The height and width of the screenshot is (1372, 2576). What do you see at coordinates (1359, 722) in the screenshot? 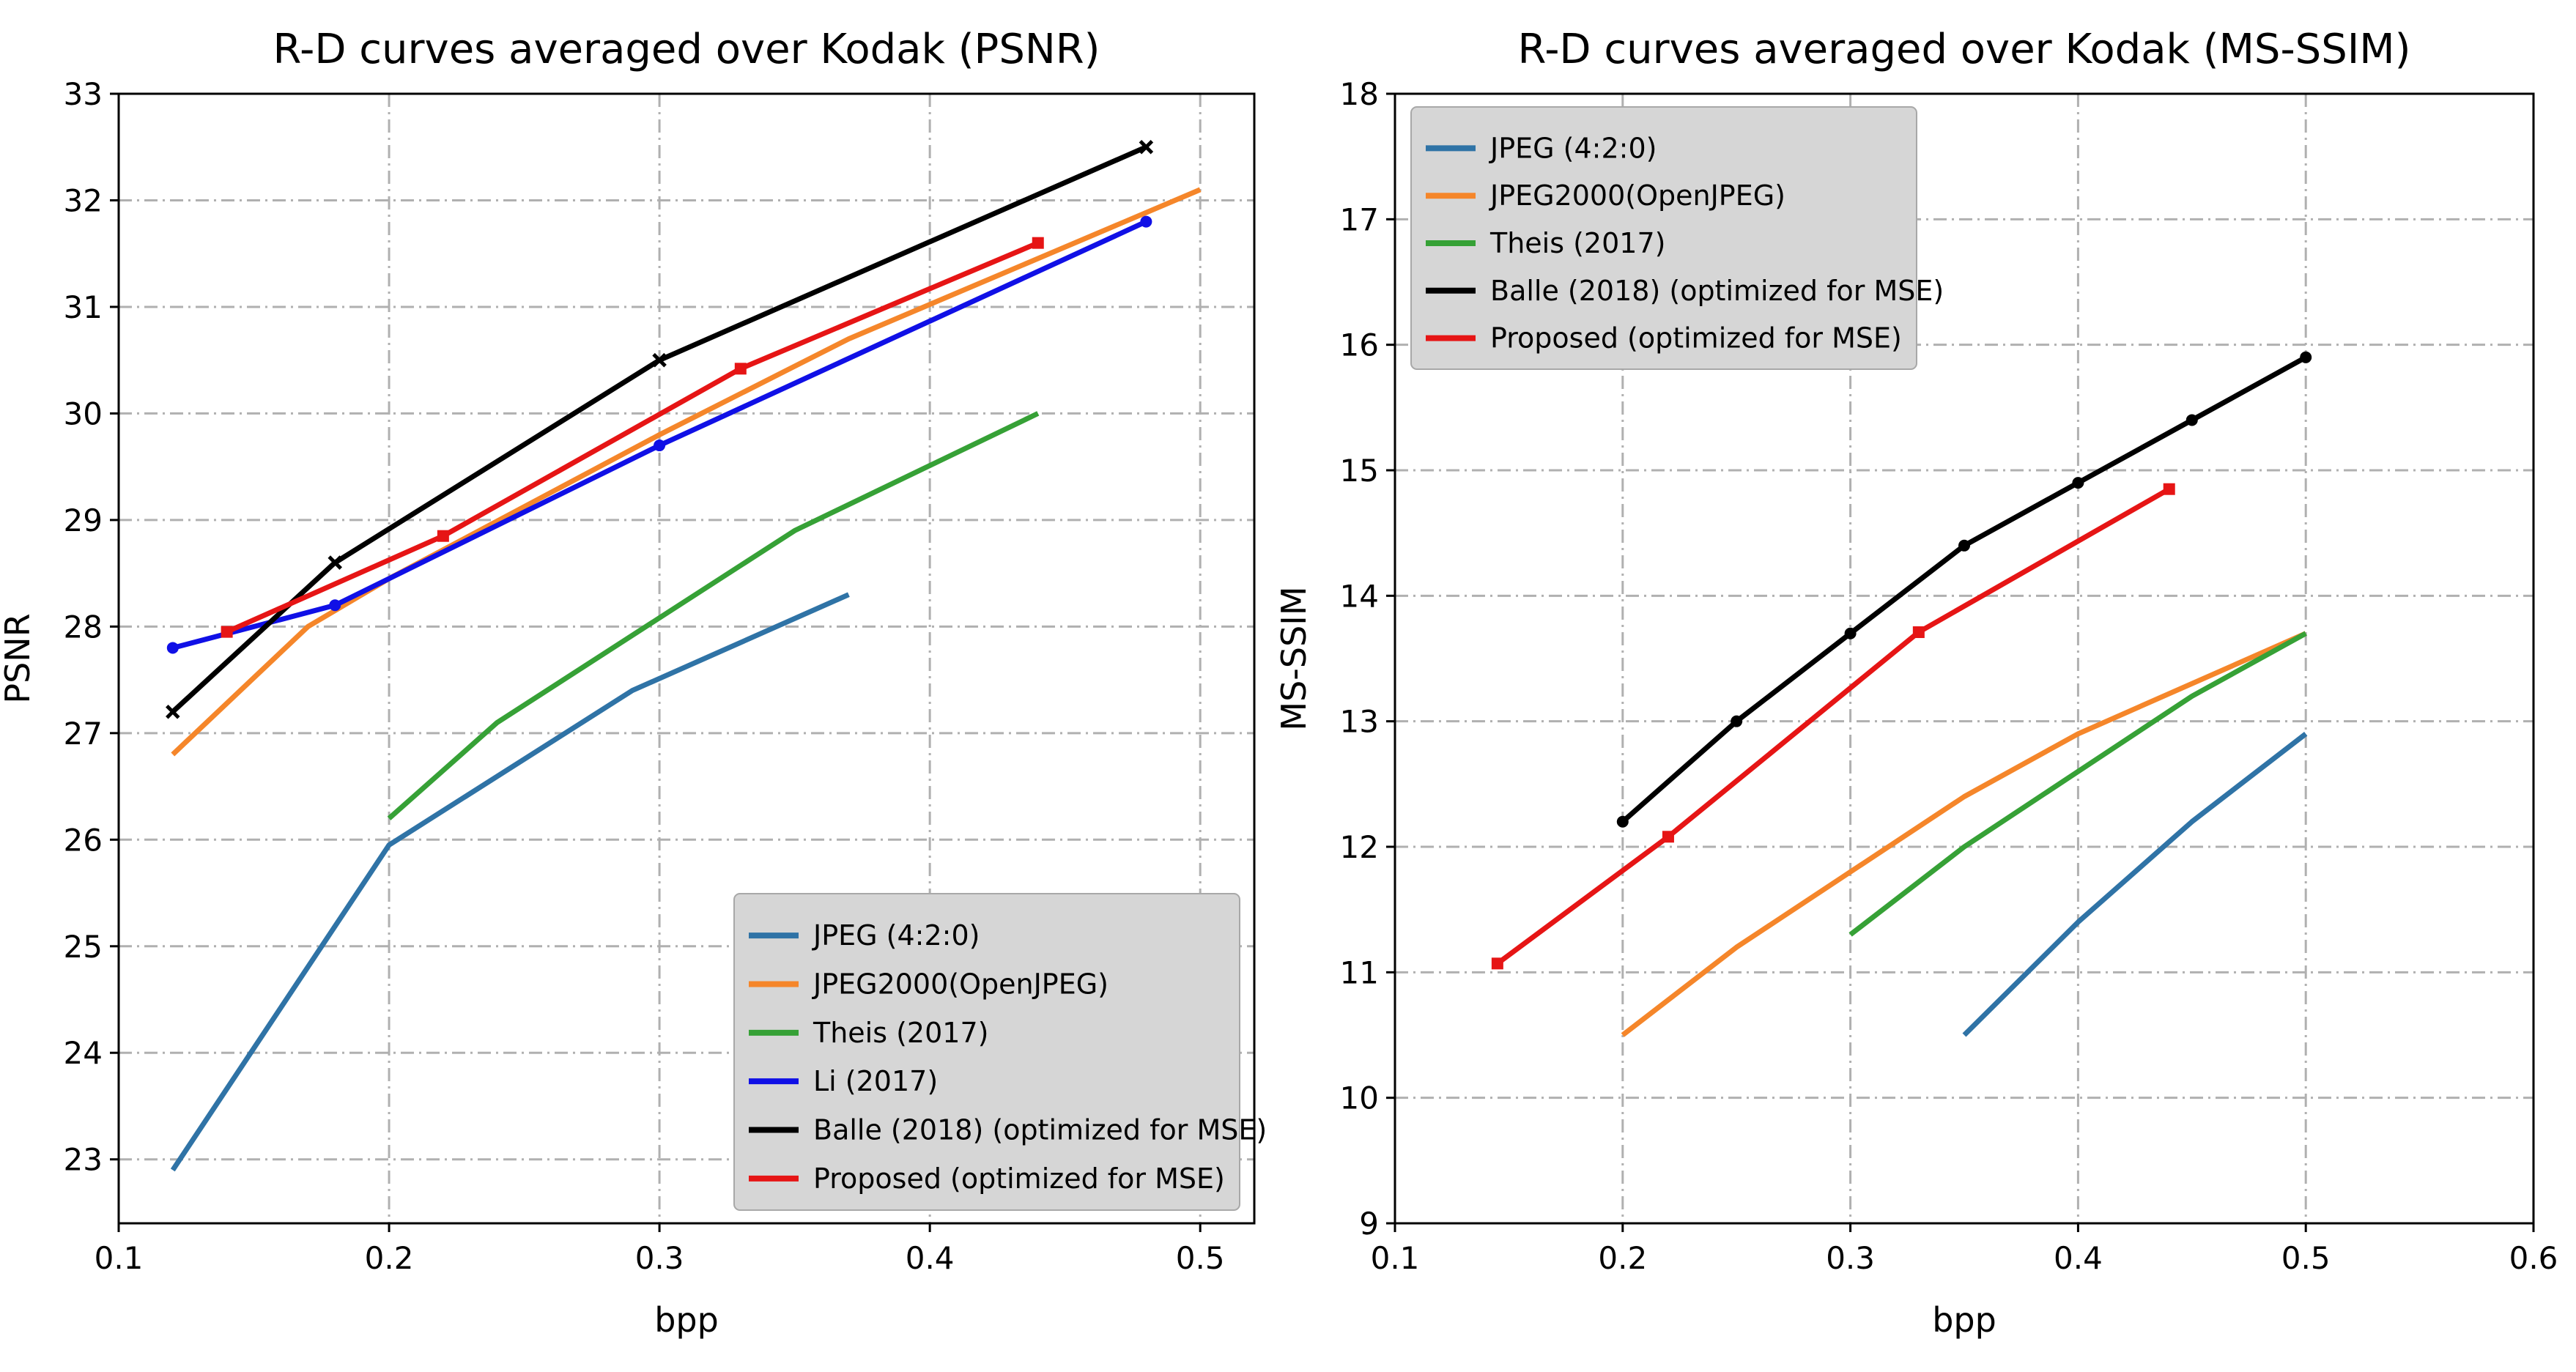
I see `y-tick-label: 13` at bounding box center [1359, 722].